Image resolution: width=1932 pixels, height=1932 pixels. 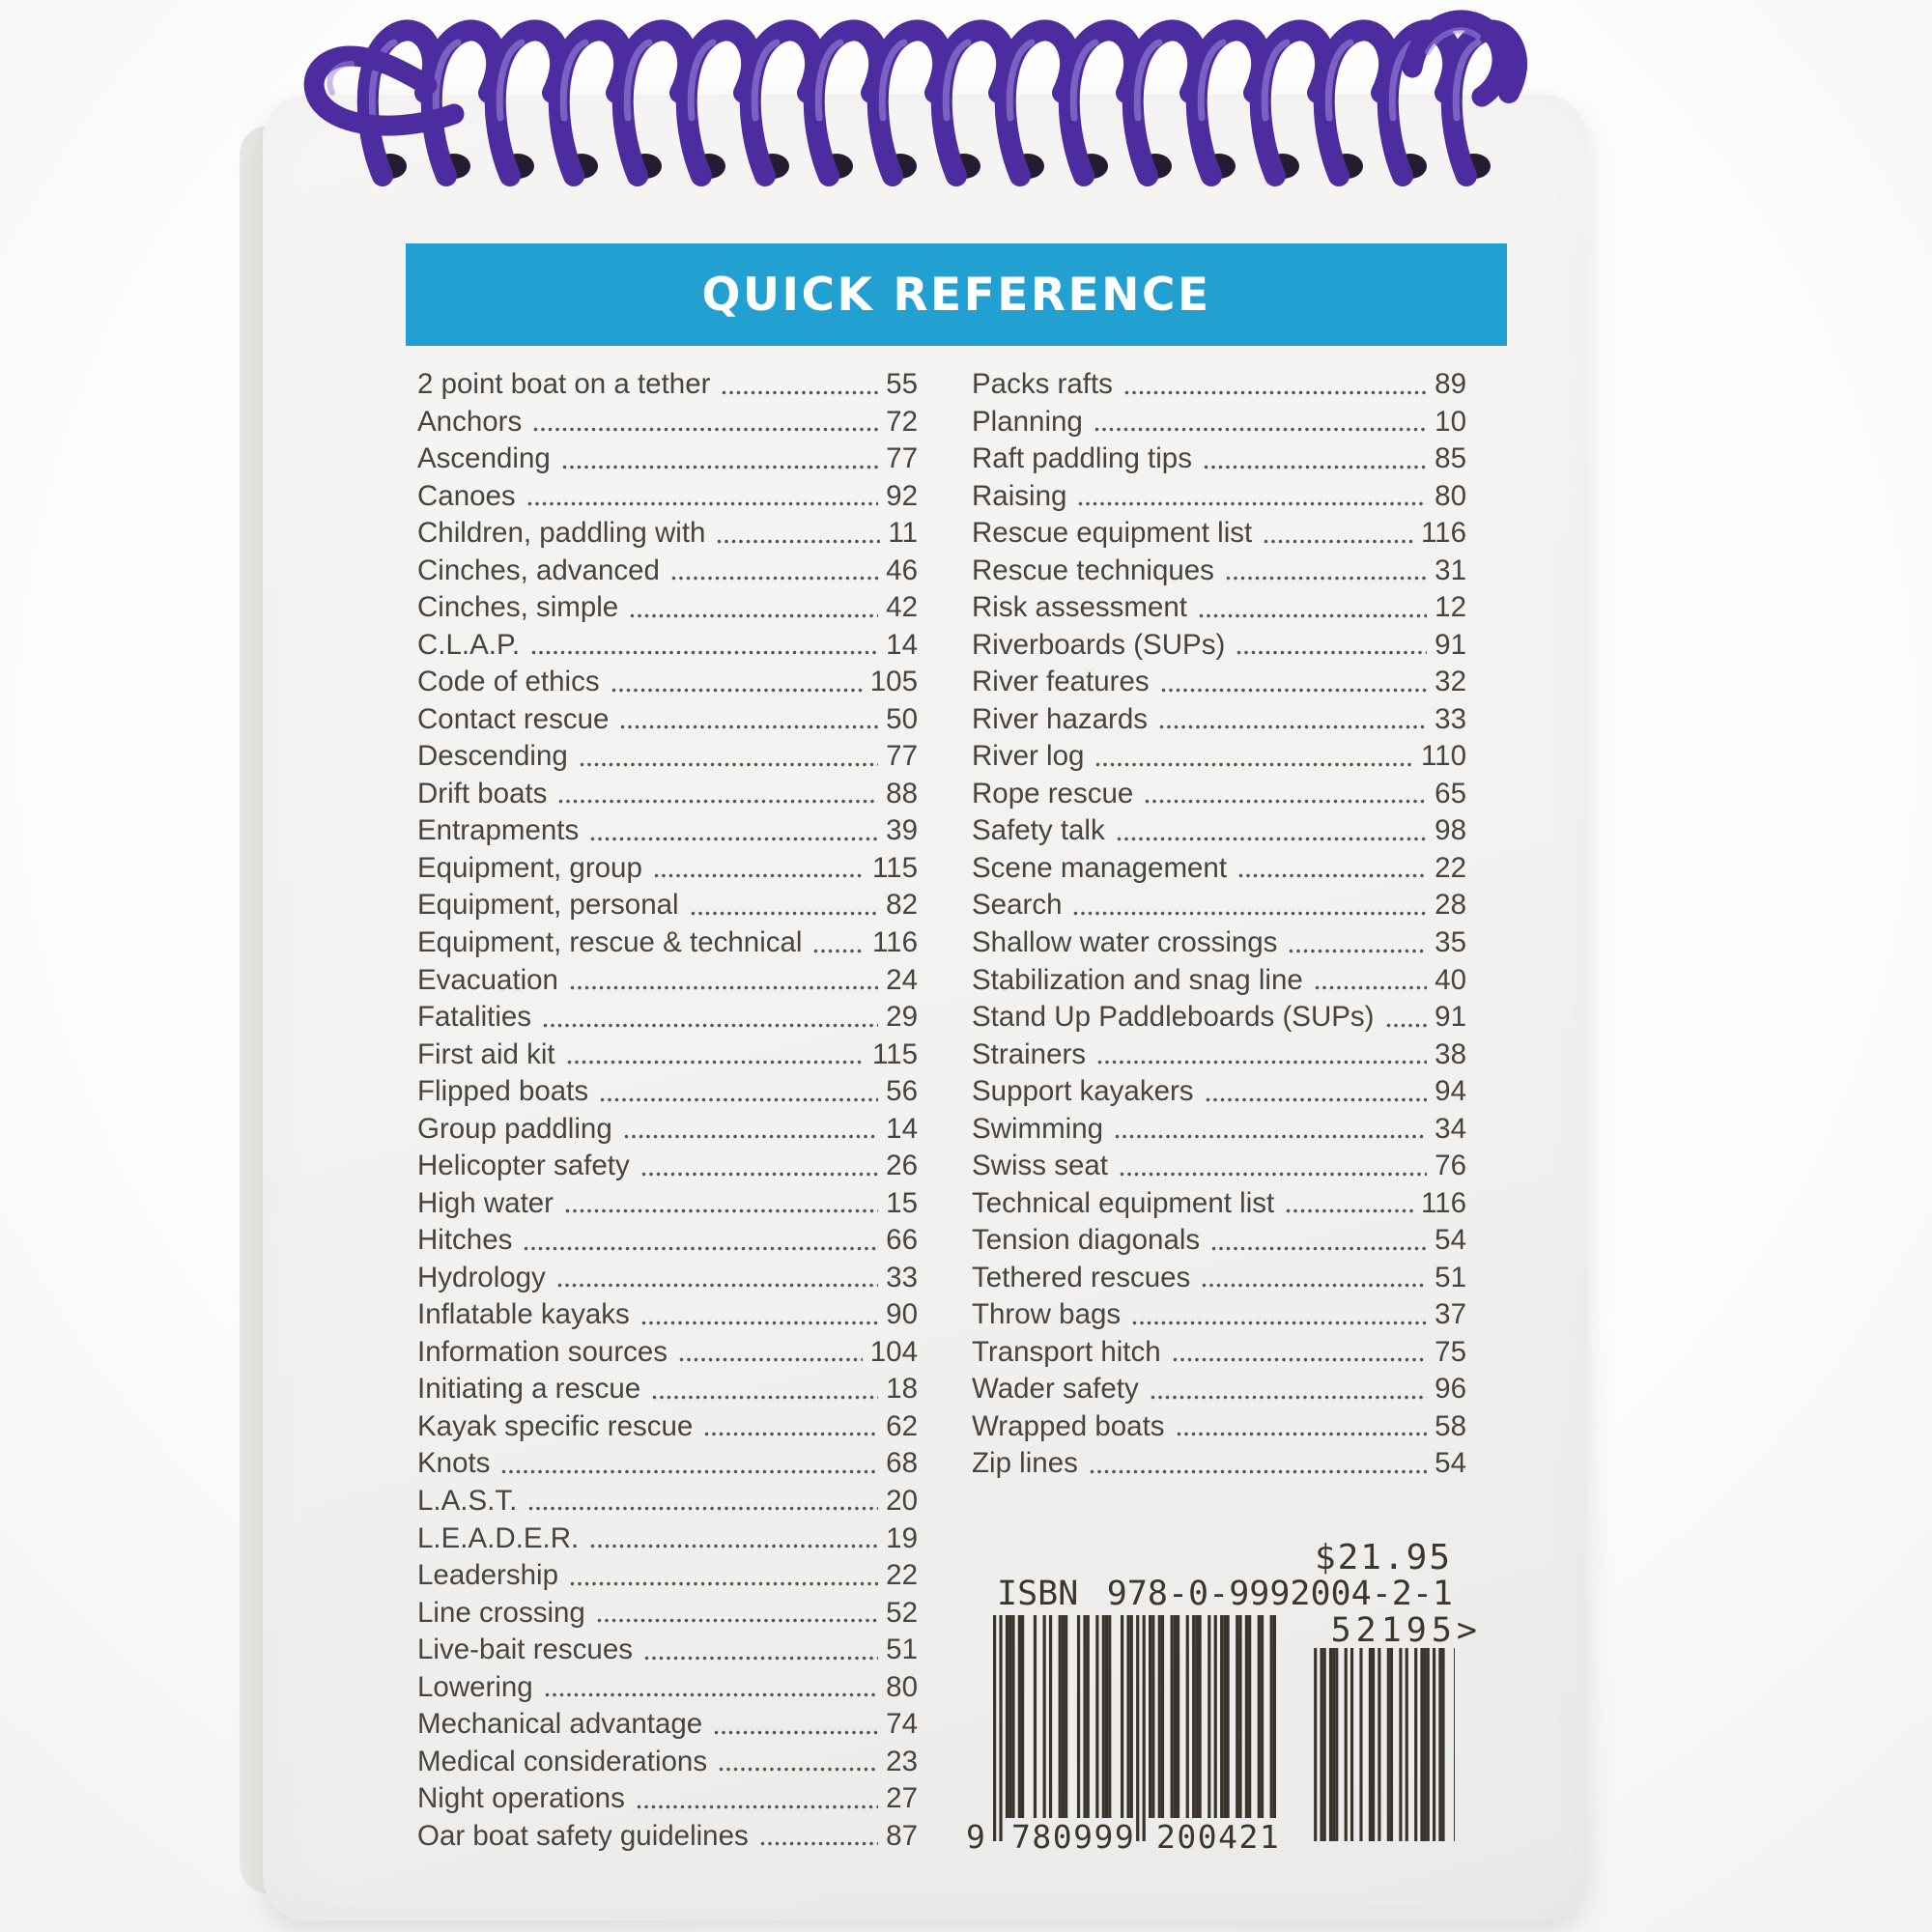 What do you see at coordinates (523, 1314) in the screenshot?
I see `index-entry-label: Inflatable kayaks` at bounding box center [523, 1314].